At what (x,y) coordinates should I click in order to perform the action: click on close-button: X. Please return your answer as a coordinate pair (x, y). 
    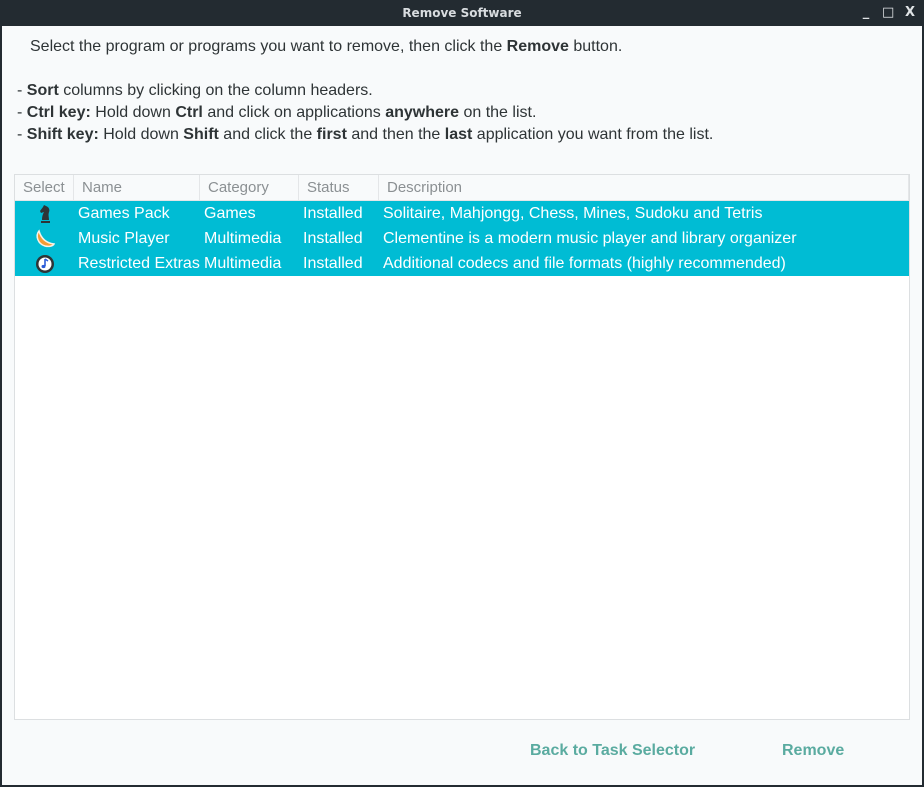
    Looking at the image, I should click on (910, 12).